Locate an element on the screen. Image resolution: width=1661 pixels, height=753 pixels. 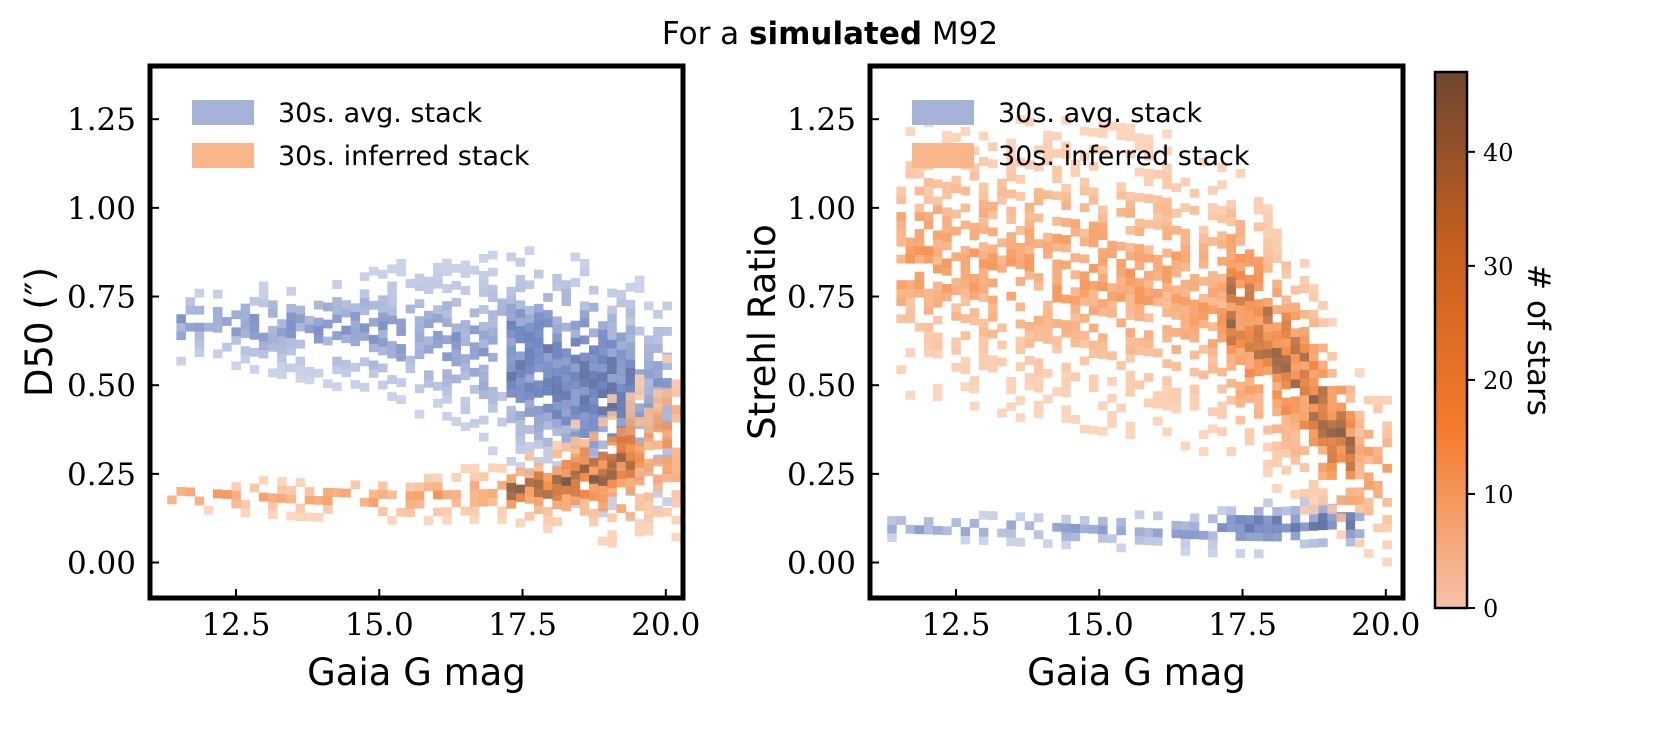
x-tick-label: 15.0 is located at coordinates (1099, 625).